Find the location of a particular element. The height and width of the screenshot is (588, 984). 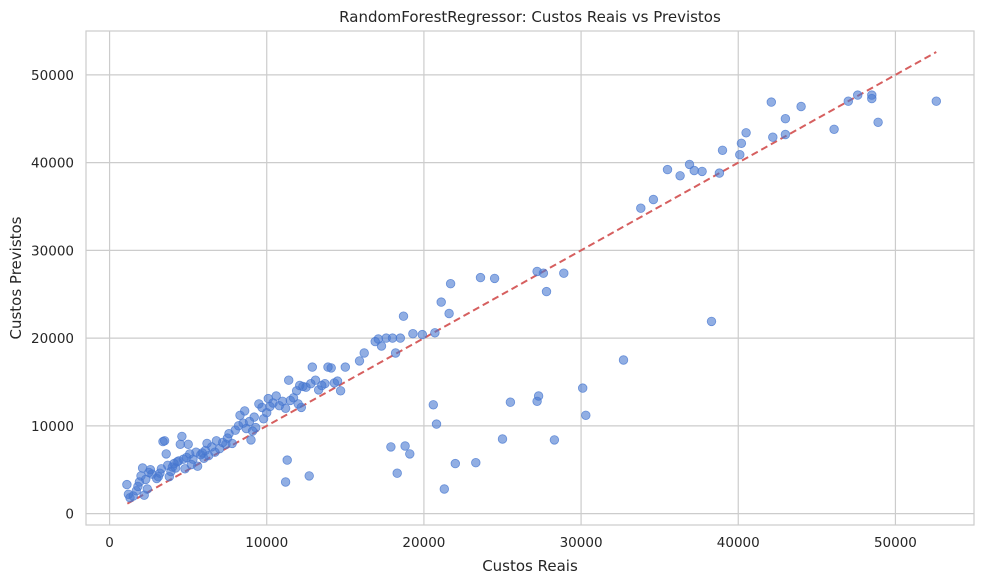

y-tick-label: 40000 is located at coordinates (52, 164).